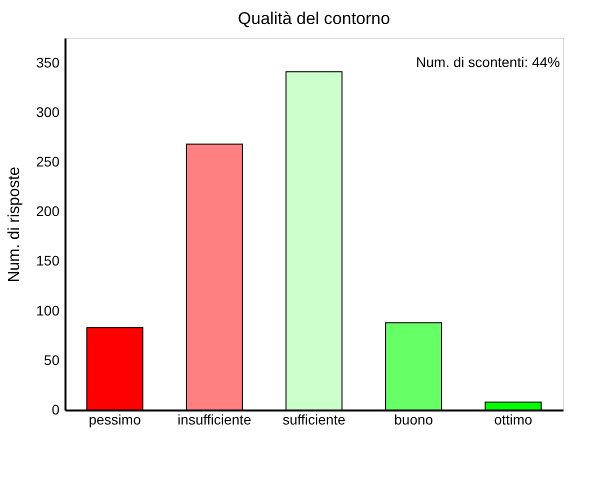 The image size is (596, 482). I want to click on y-axis-title: Num. di risposte, so click(15, 224).